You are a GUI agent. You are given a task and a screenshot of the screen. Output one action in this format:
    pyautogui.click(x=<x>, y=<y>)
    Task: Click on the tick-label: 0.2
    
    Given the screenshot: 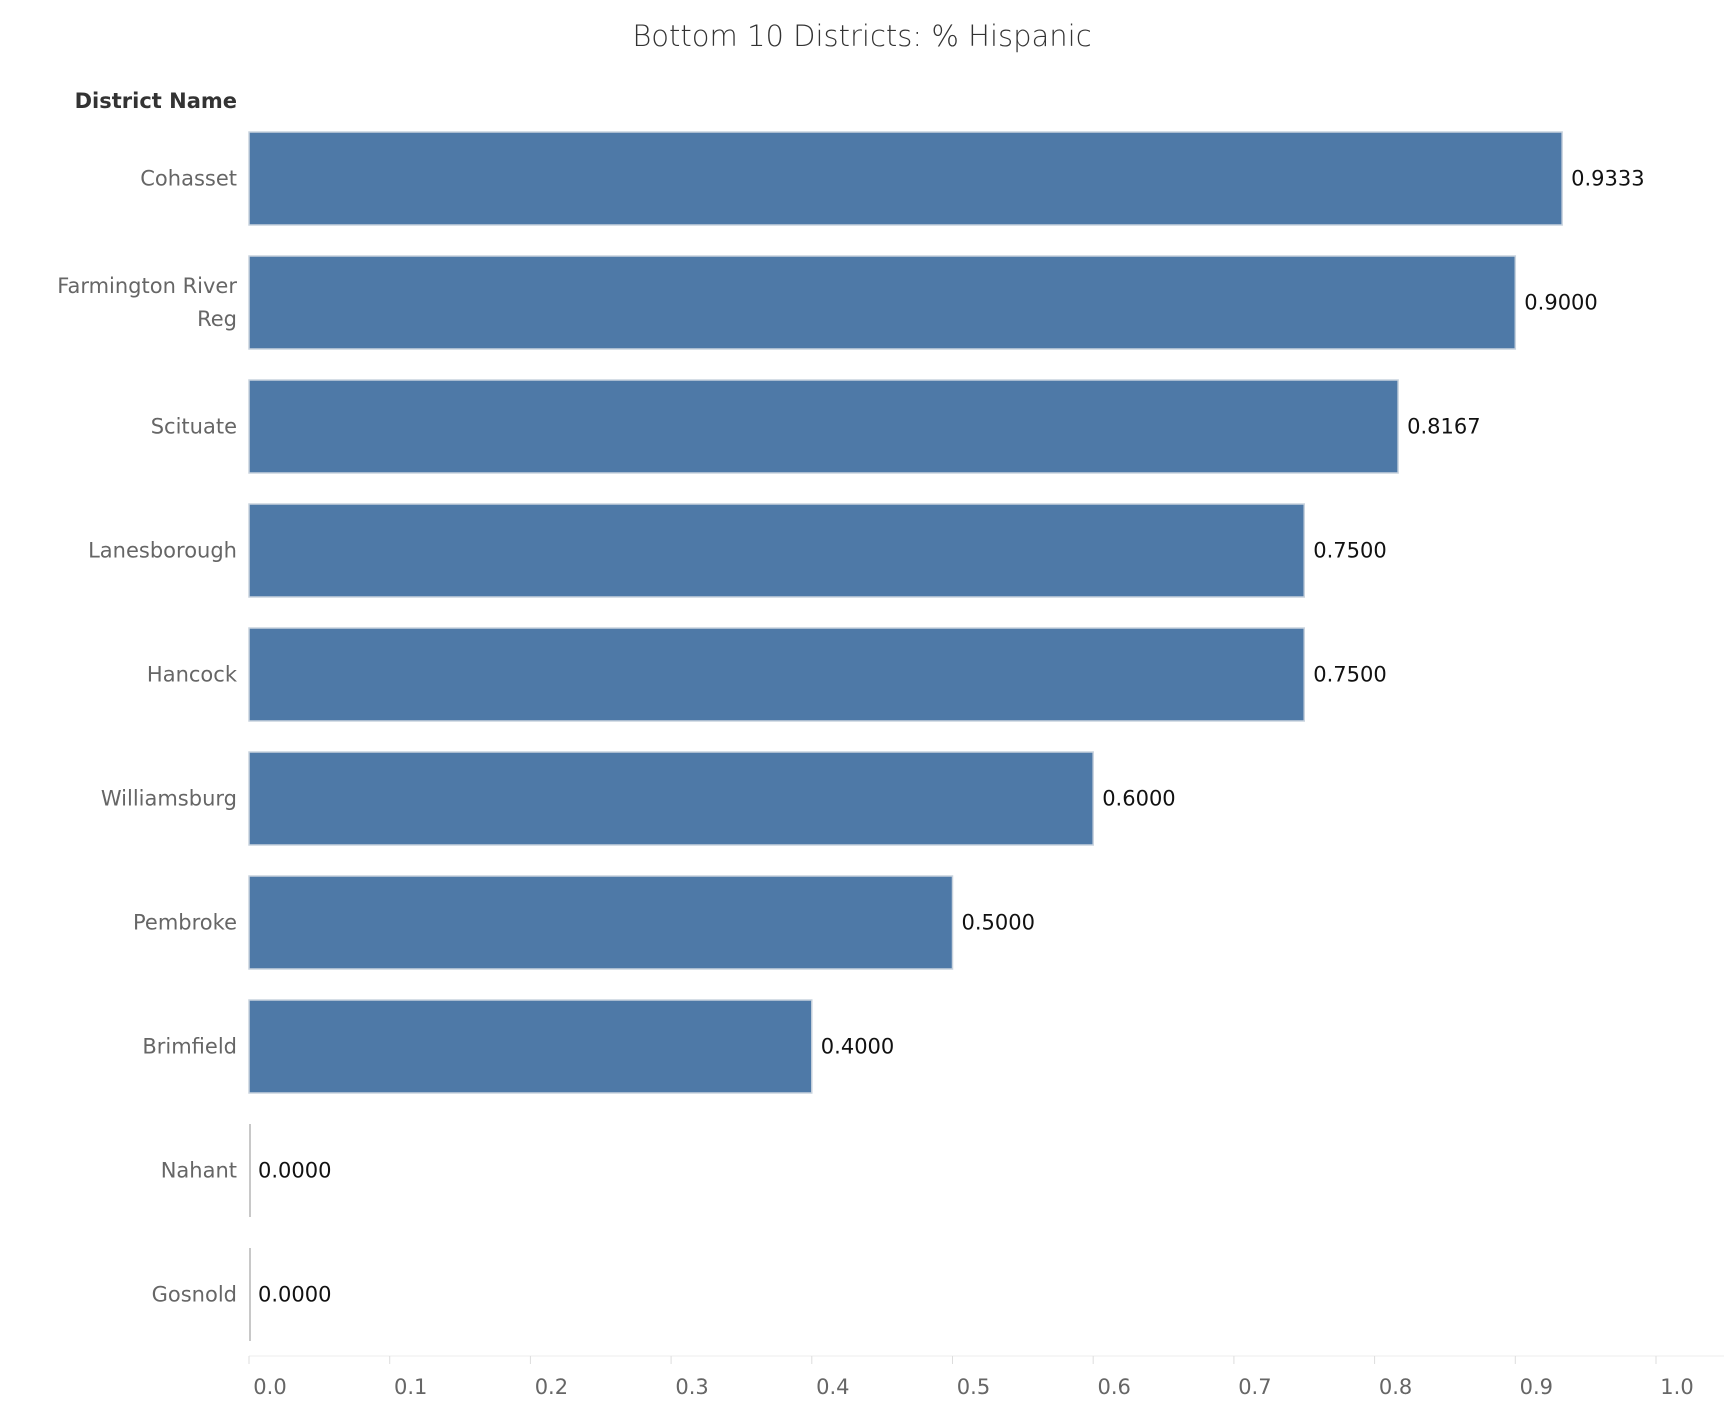 What is the action you would take?
    pyautogui.click(x=551, y=1387)
    